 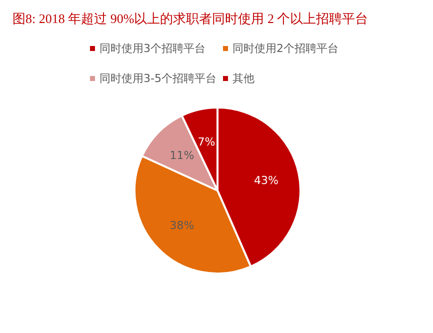 What do you see at coordinates (182, 155) in the screenshot?
I see `data-label: 11%` at bounding box center [182, 155].